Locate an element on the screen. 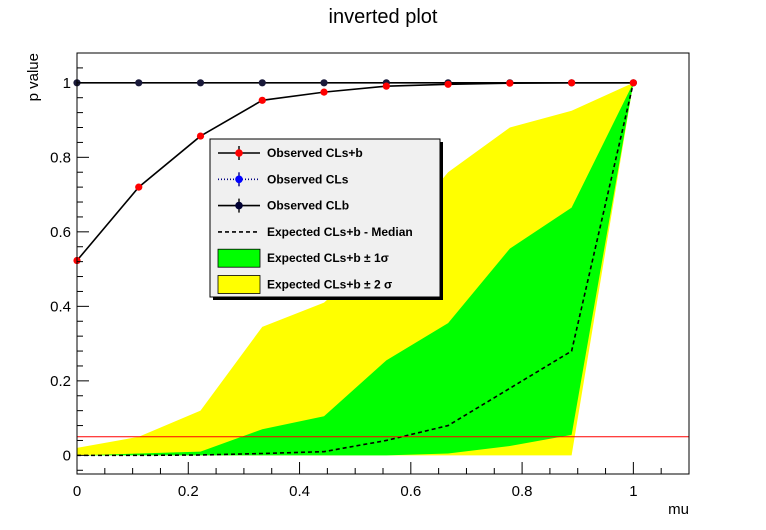 The width and height of the screenshot is (766, 530). legend-entry: Observed CLs+b is located at coordinates (290, 153).